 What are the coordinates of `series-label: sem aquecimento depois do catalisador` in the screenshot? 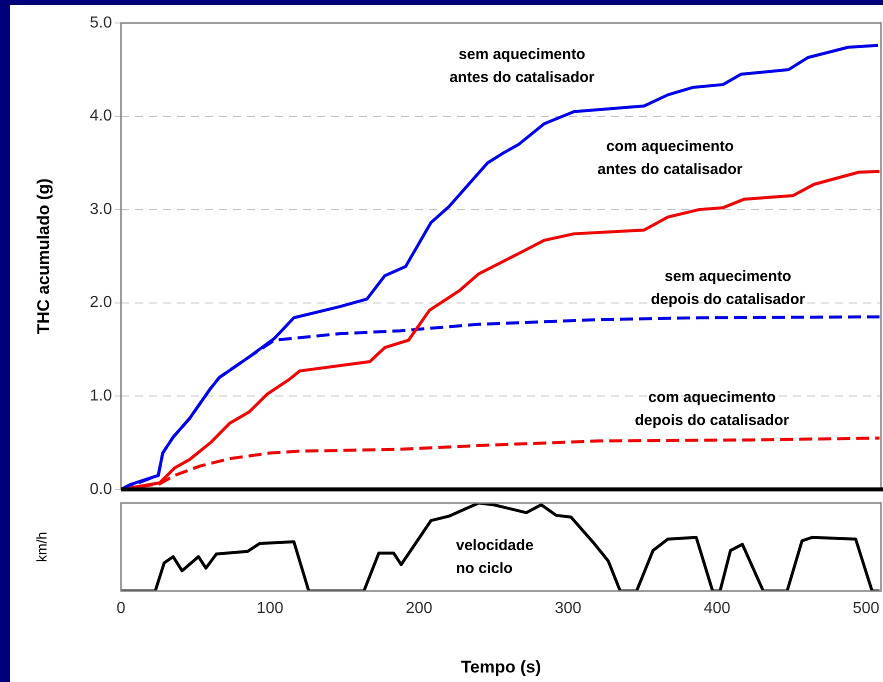 It's located at (728, 288).